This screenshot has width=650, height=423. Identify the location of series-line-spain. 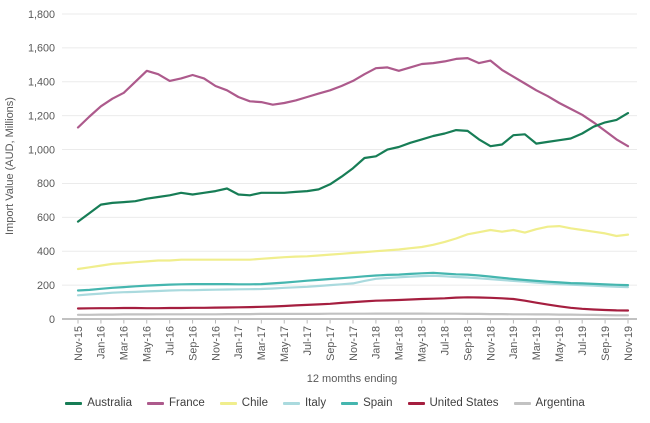
(353, 281).